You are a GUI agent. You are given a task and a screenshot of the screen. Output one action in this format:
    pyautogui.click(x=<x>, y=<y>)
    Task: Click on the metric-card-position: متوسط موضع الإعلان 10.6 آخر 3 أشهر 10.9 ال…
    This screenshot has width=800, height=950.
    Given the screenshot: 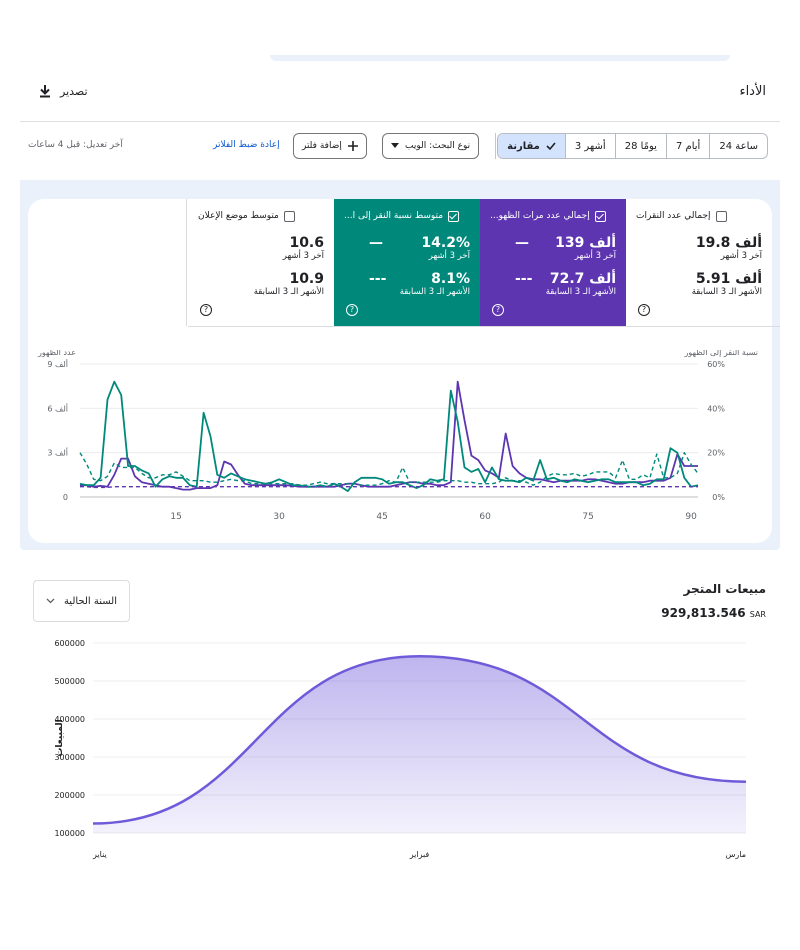 What is the action you would take?
    pyautogui.click(x=261, y=262)
    